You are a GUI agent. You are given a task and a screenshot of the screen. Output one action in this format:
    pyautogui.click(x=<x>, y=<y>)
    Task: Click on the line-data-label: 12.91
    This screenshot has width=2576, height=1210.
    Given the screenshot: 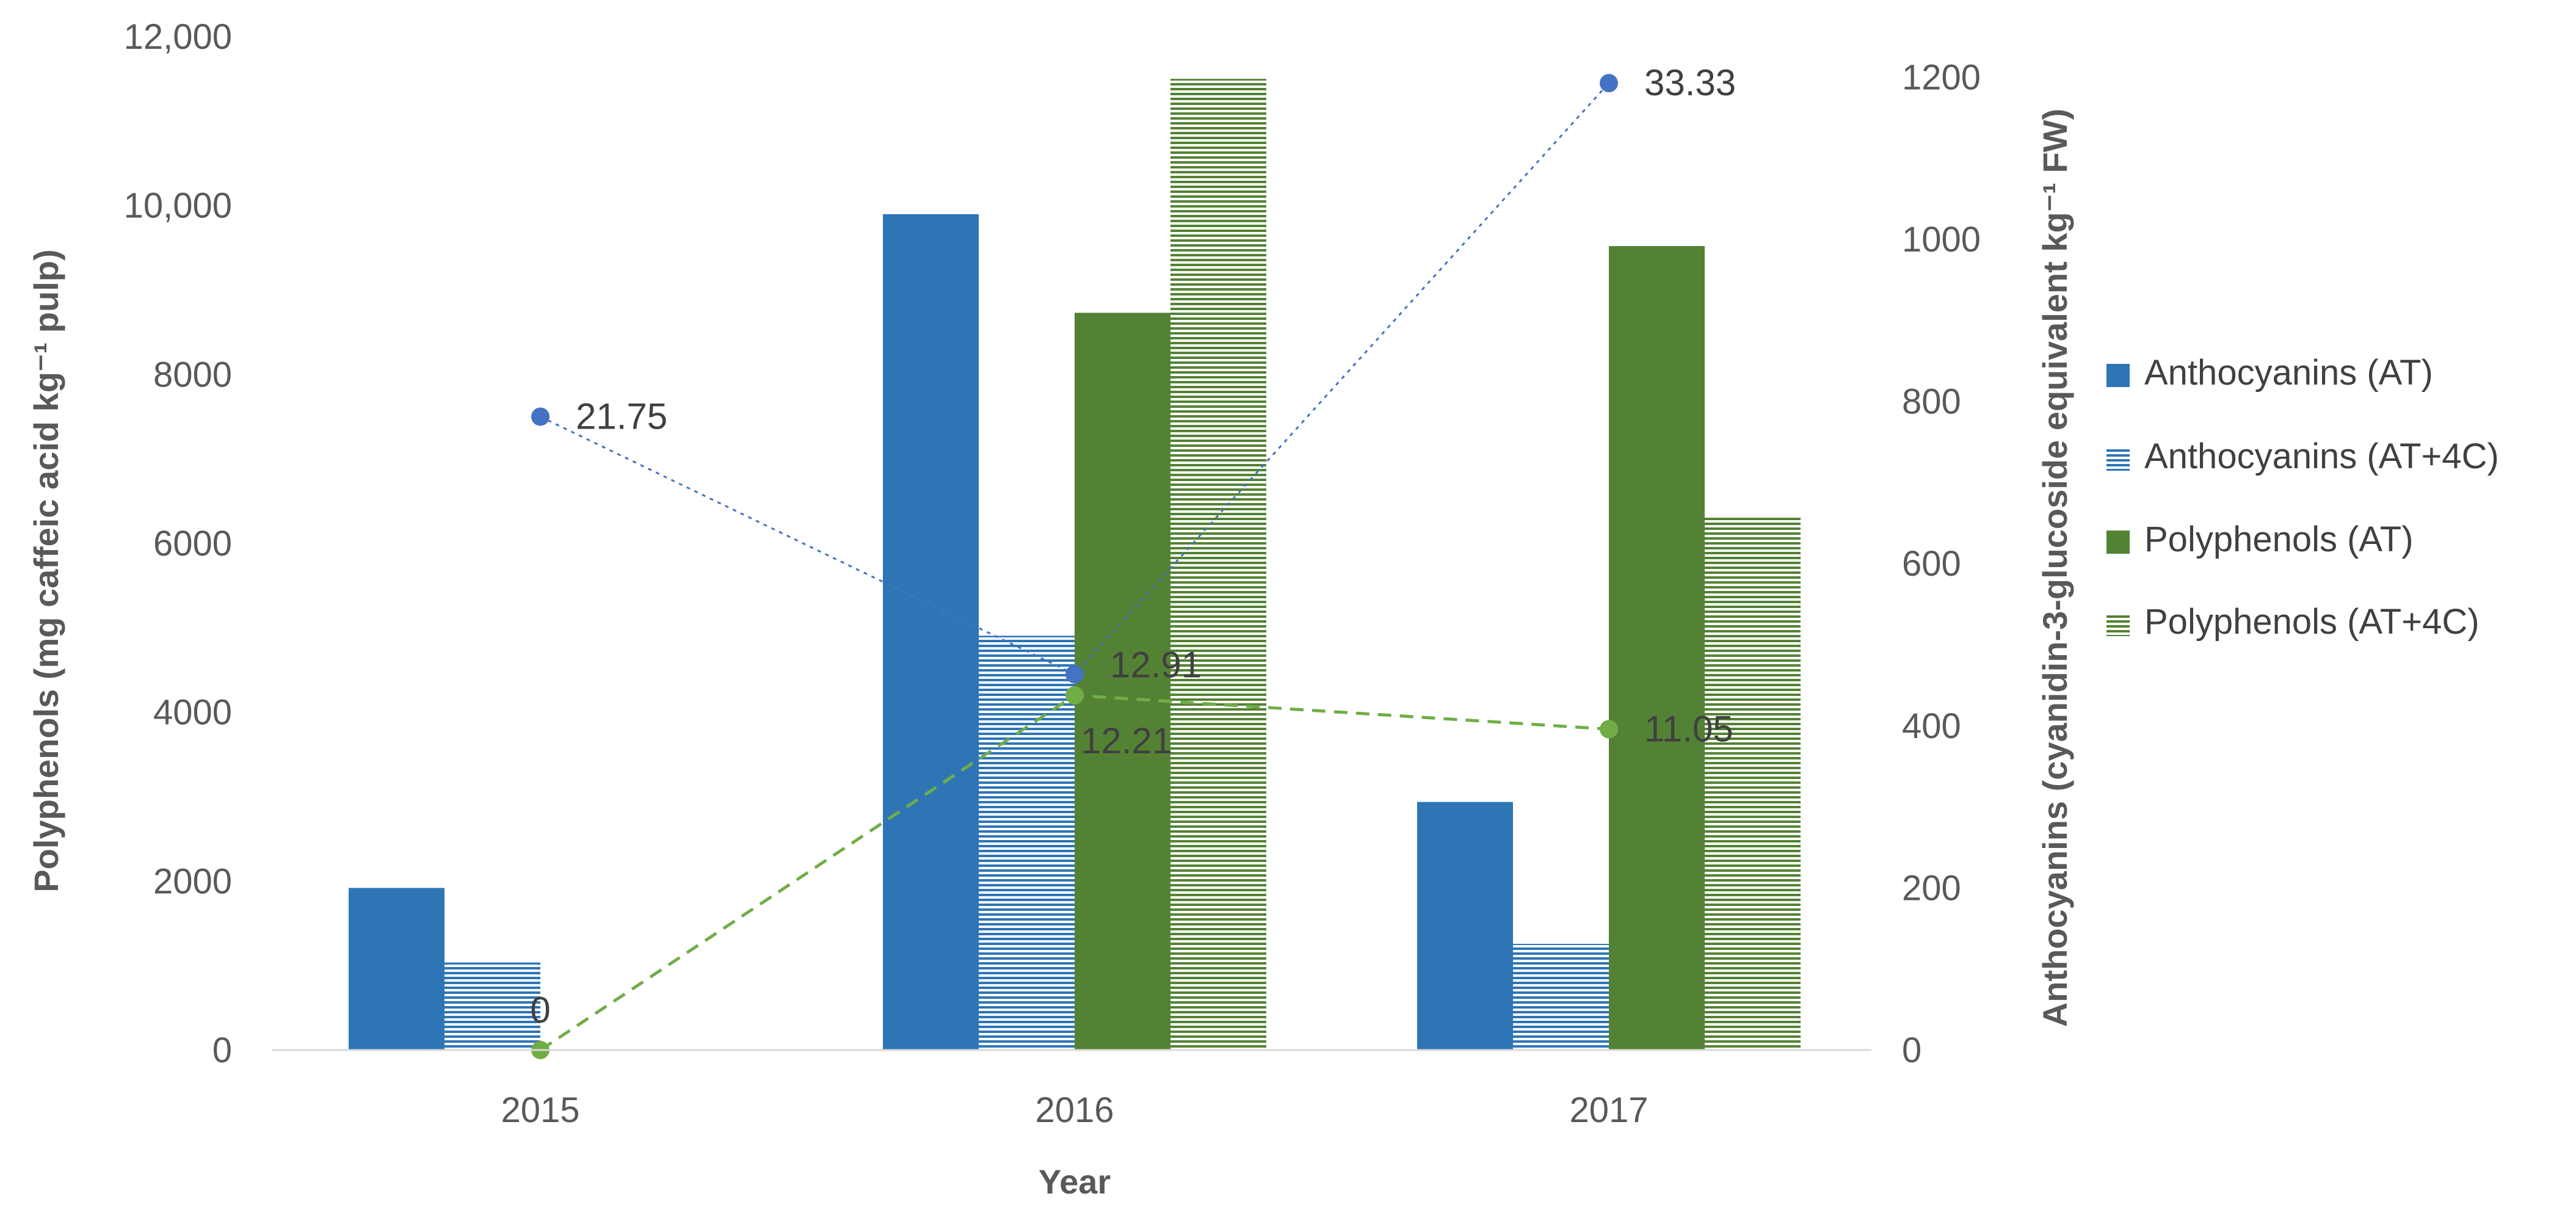 What is the action you would take?
    pyautogui.click(x=1156, y=665)
    